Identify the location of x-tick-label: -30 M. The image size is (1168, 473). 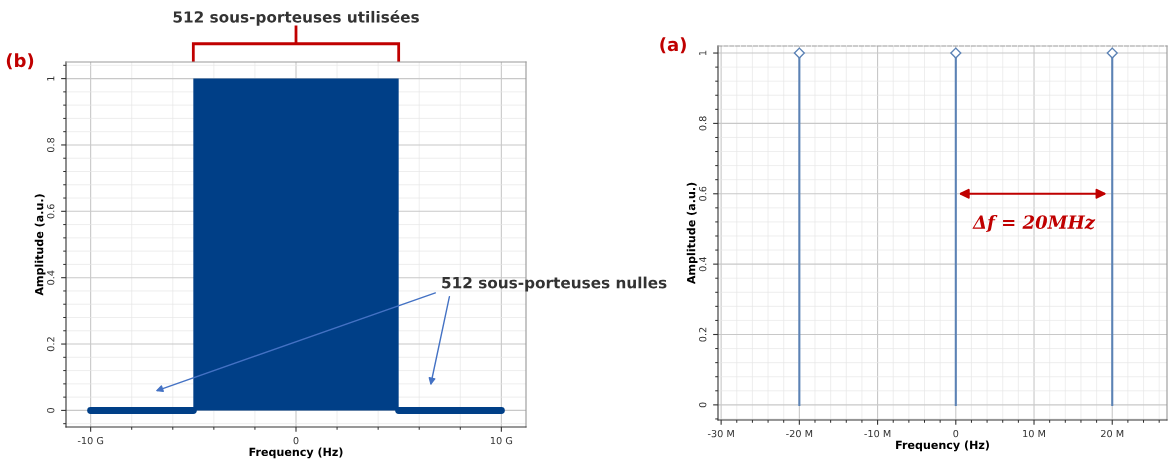
(720, 433).